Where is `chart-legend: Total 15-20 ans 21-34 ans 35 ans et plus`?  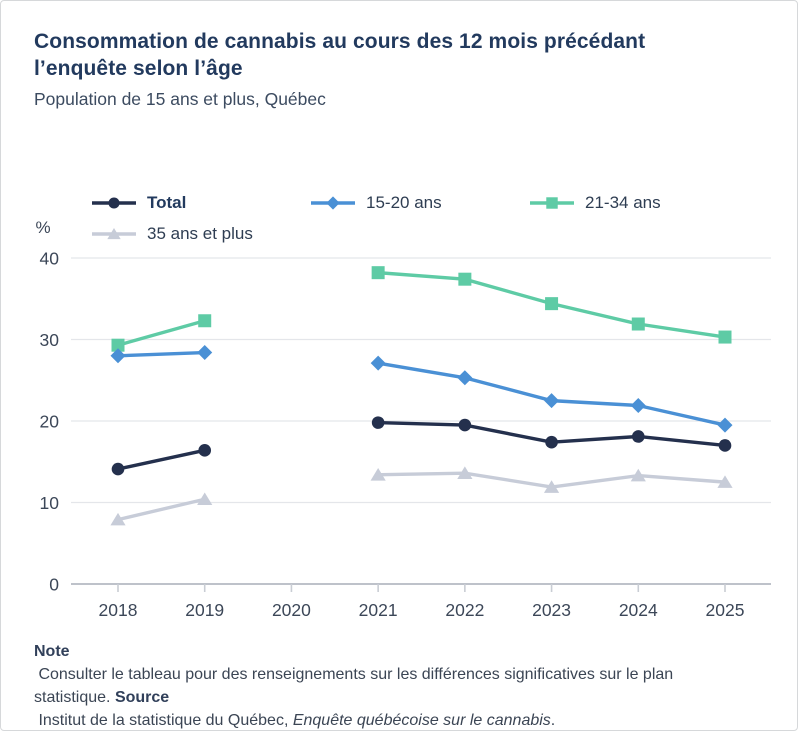 chart-legend: Total 15-20 ans 21-34 ans 35 ans et plus is located at coordinates (421, 218).